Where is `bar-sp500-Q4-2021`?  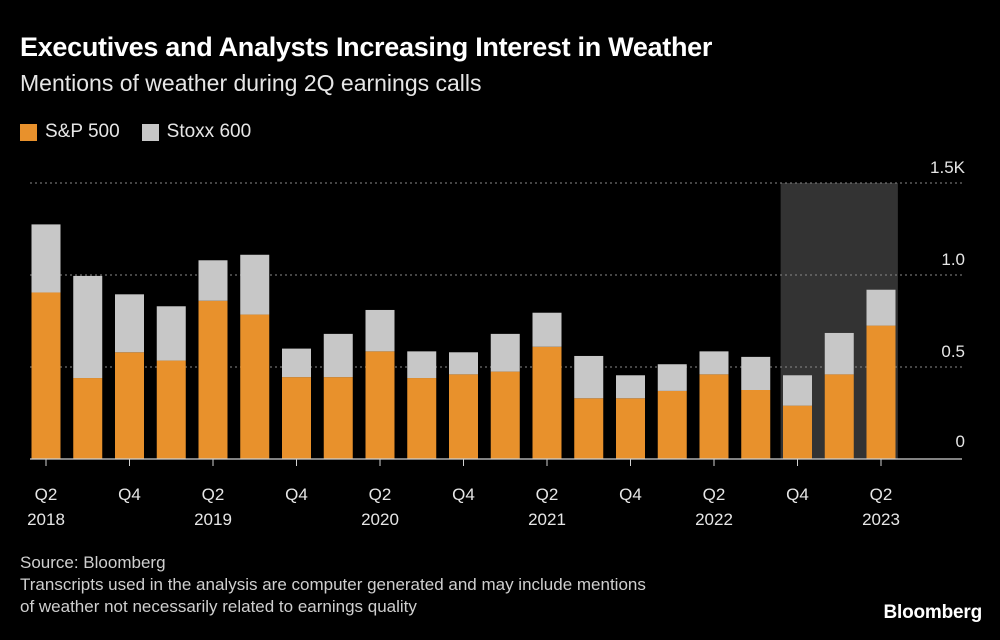
bar-sp500-Q4-2021 is located at coordinates (630, 428).